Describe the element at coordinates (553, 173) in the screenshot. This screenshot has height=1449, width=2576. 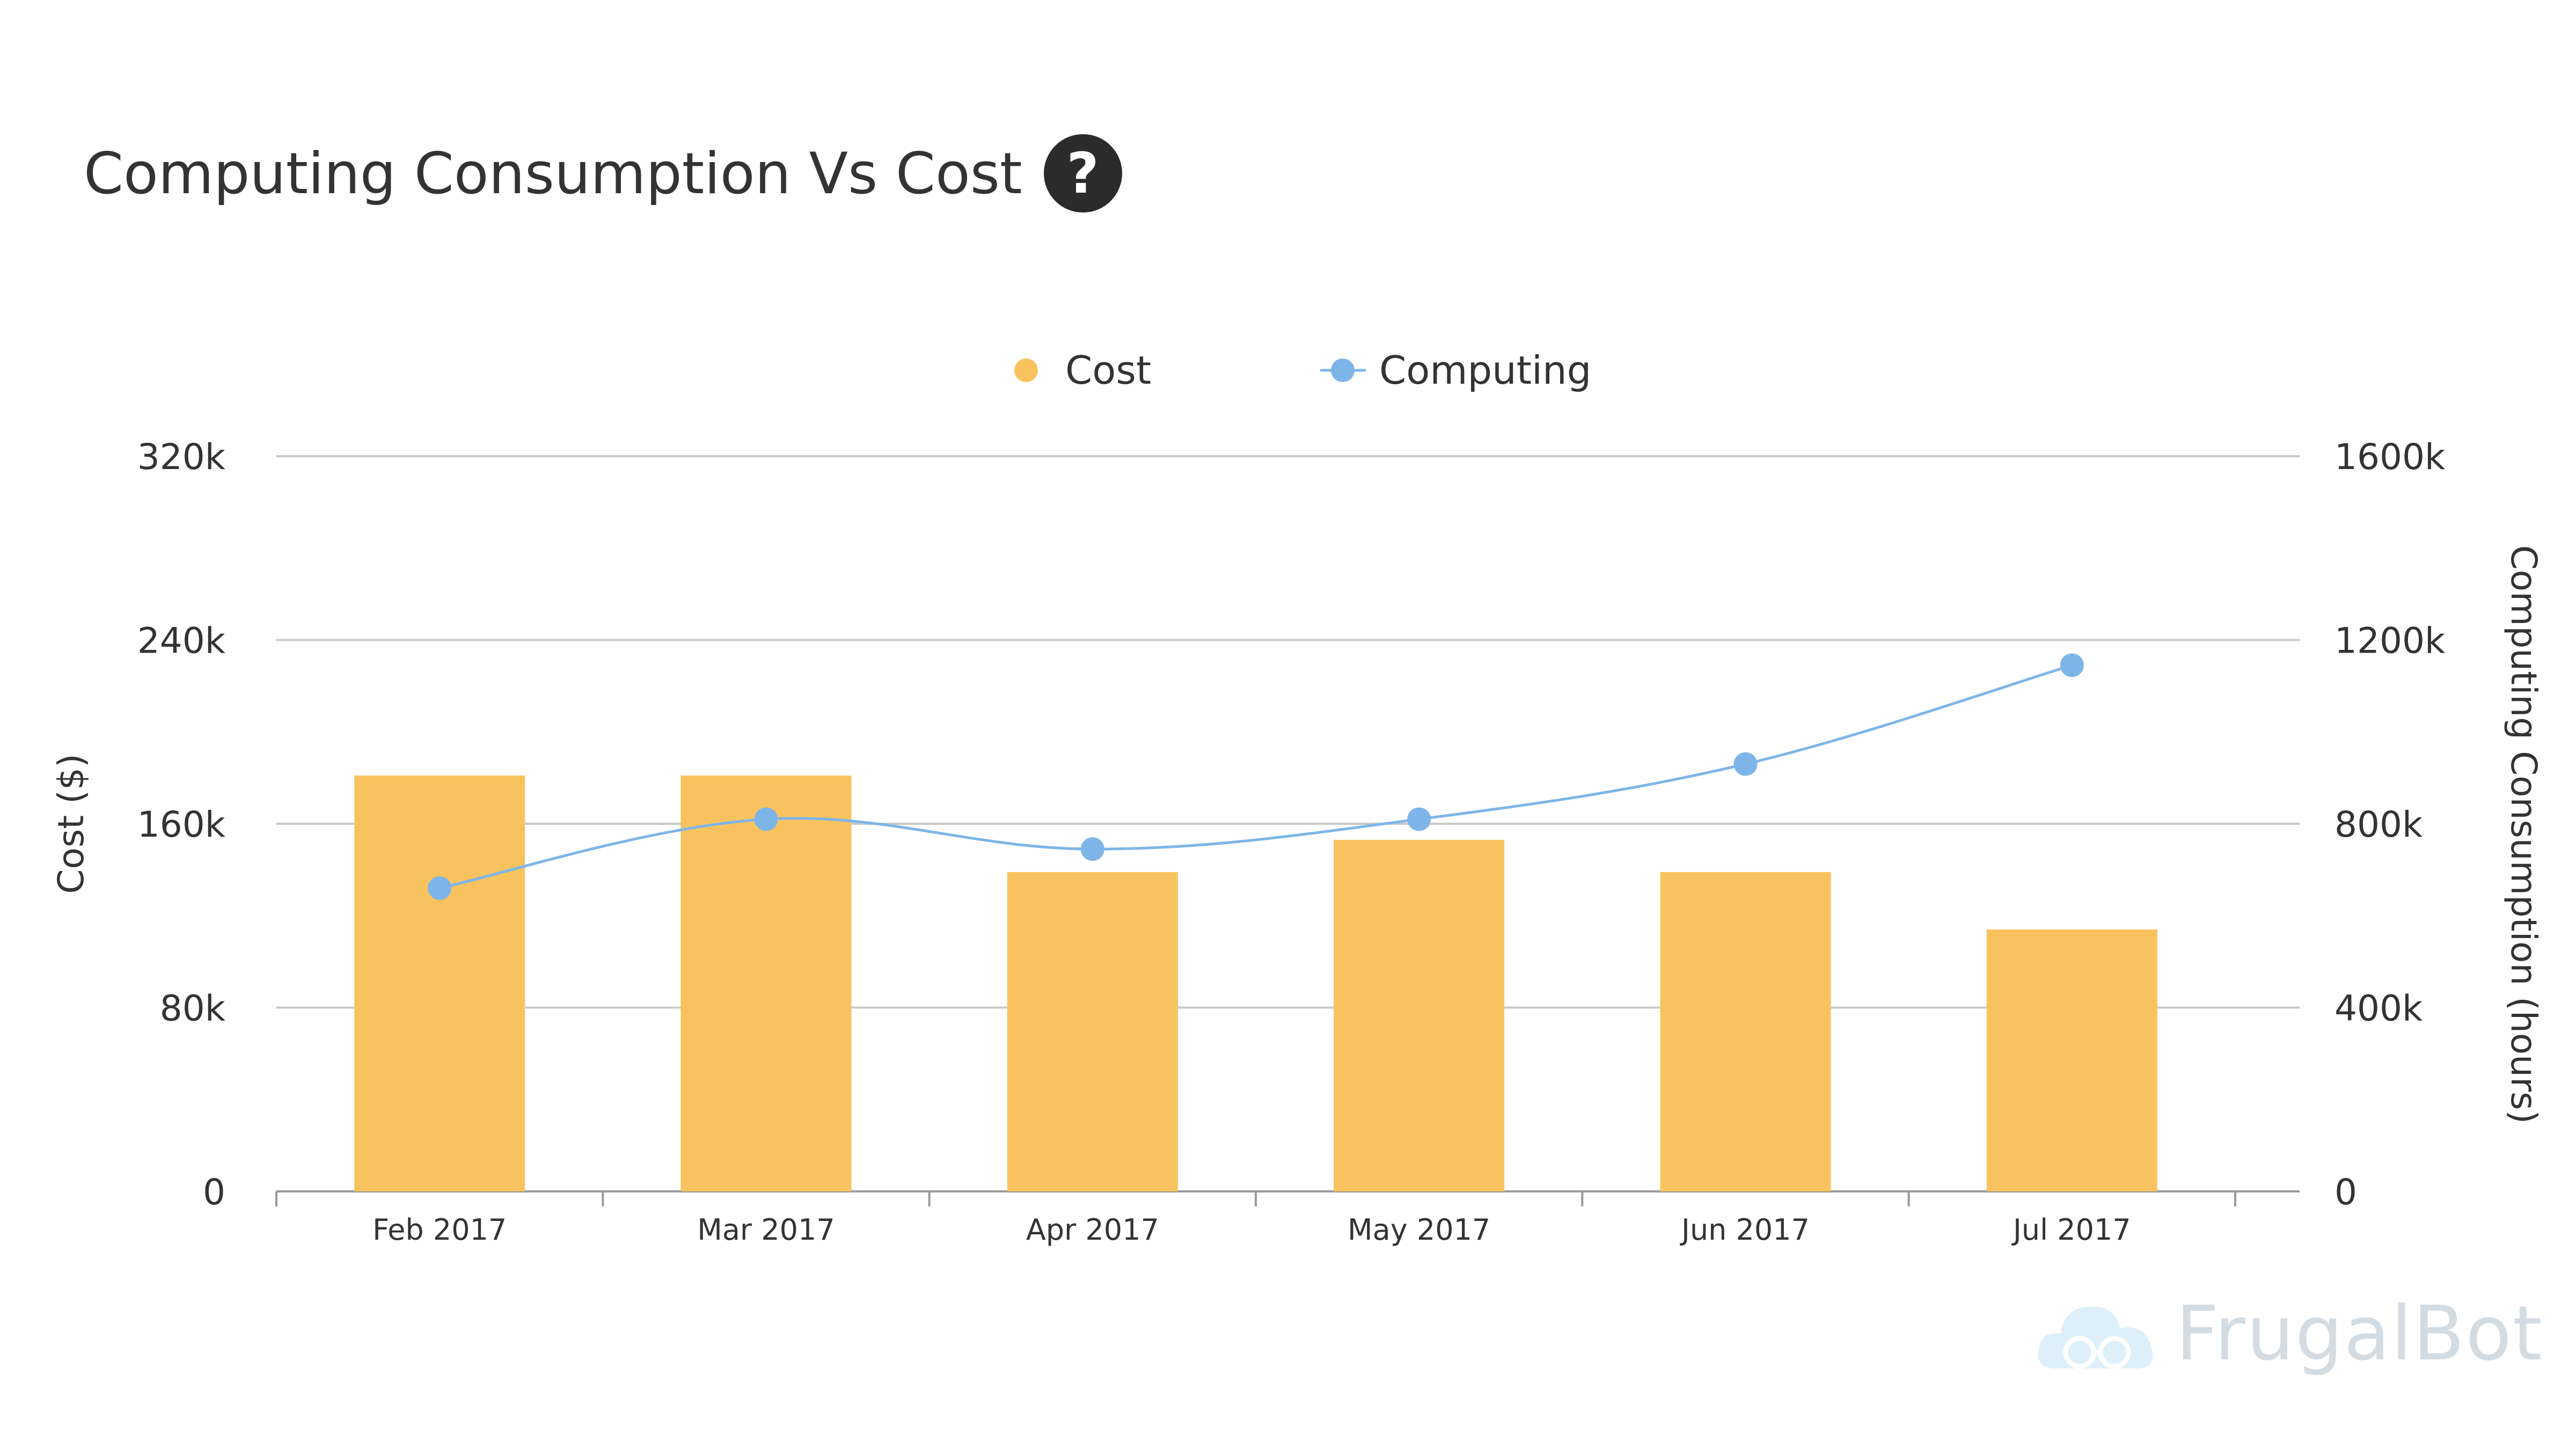
I see `chart-title: Computing Consumption Vs Cost` at that location.